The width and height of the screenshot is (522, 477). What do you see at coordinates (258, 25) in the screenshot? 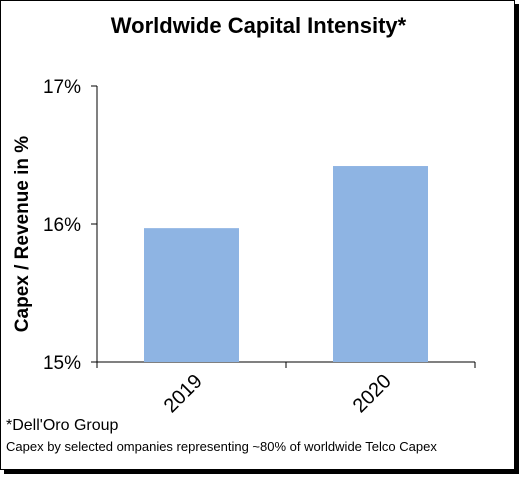
I see `chart-title: Worldwide Capital Intensity*` at bounding box center [258, 25].